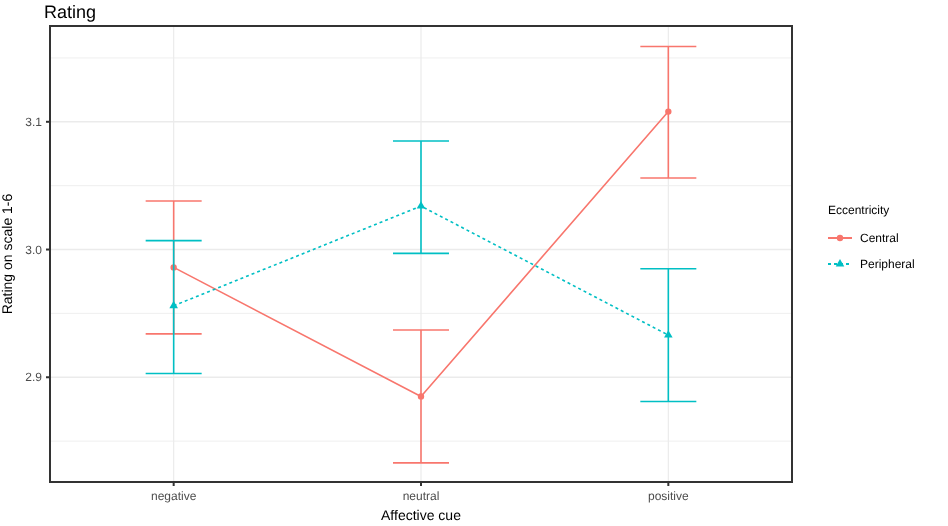  Describe the element at coordinates (70, 12) in the screenshot. I see `chart-title: Rating` at that location.